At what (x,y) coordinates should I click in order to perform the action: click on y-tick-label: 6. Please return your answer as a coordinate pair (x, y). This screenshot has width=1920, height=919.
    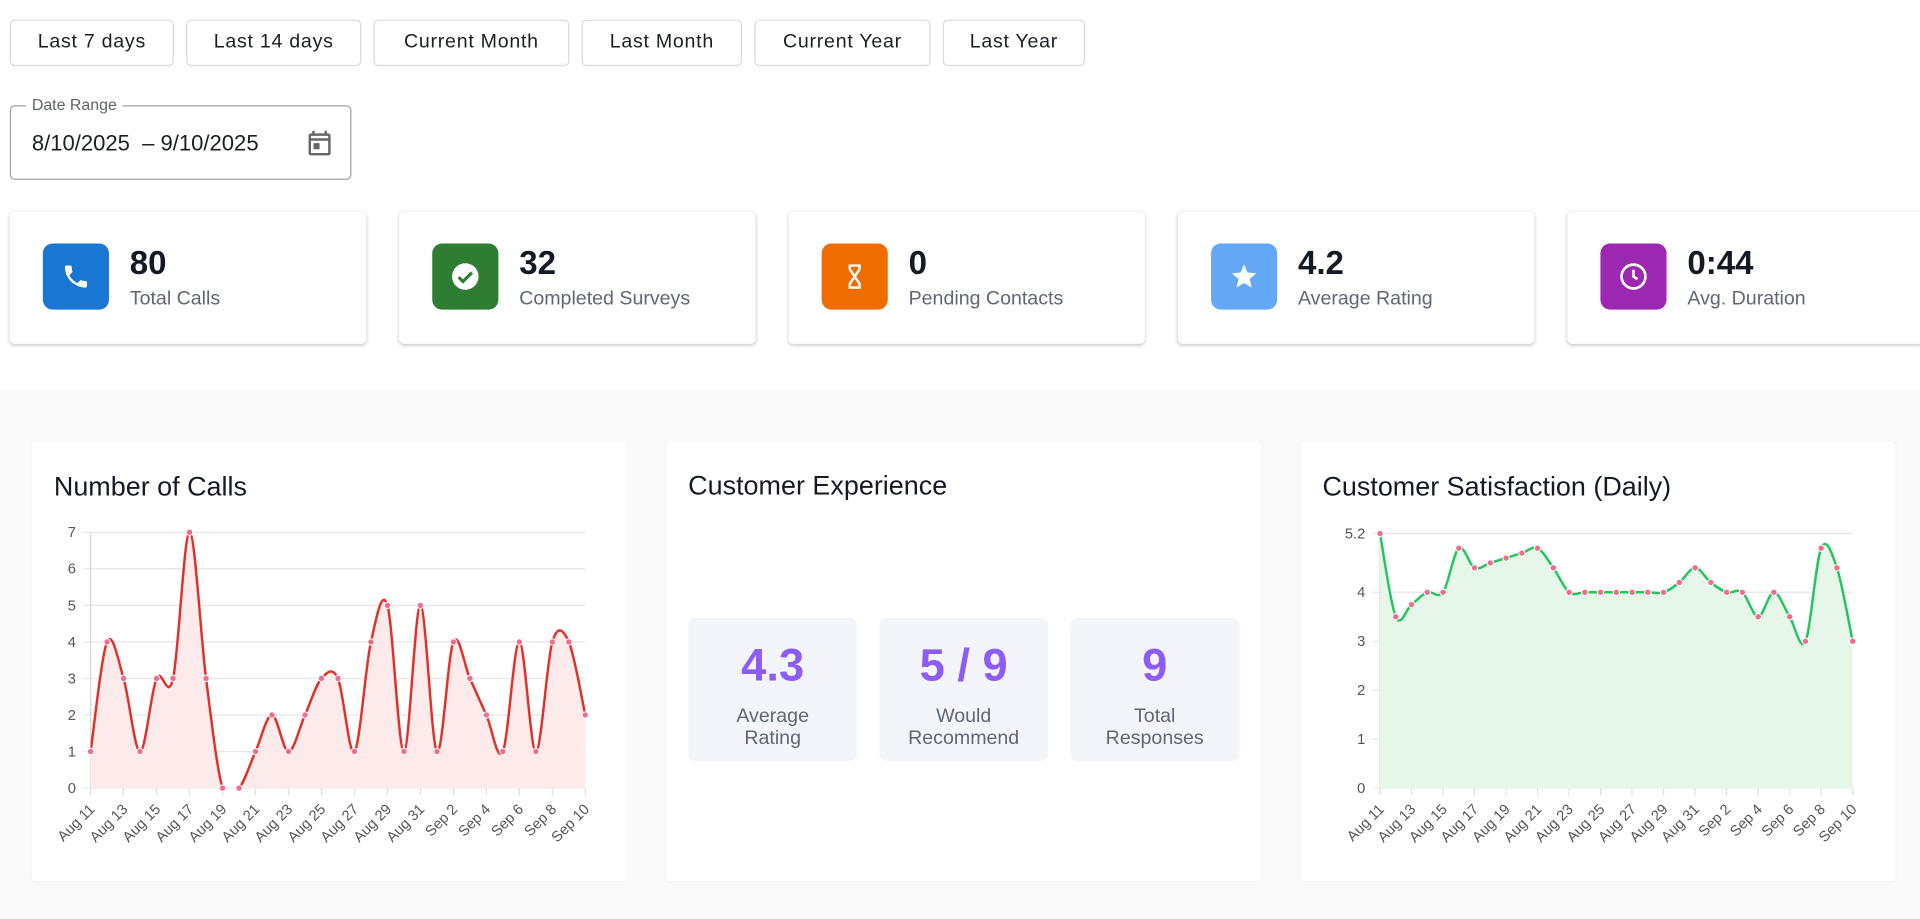
    Looking at the image, I should click on (72, 570).